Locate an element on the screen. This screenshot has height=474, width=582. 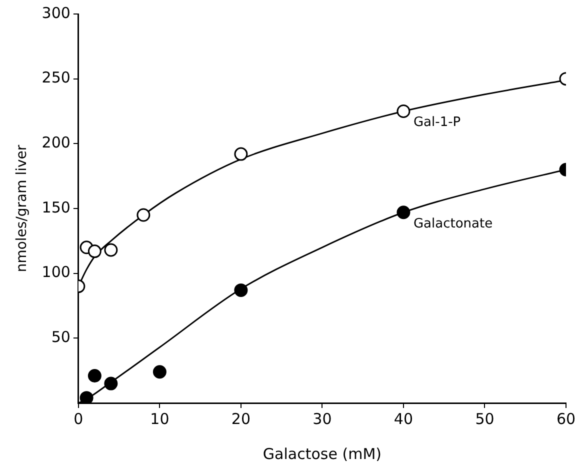
x-axis-title: Galactose (mM) is located at coordinates (322, 453).